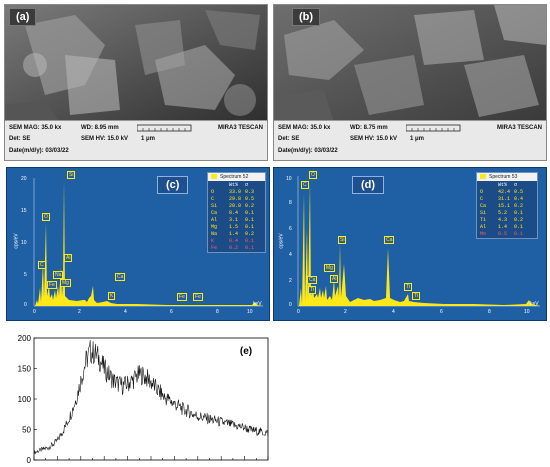 The height and width of the screenshot is (467, 550). What do you see at coordinates (417, 139) in the screenshot?
I see `scale-label-b: 1 μm` at bounding box center [417, 139].